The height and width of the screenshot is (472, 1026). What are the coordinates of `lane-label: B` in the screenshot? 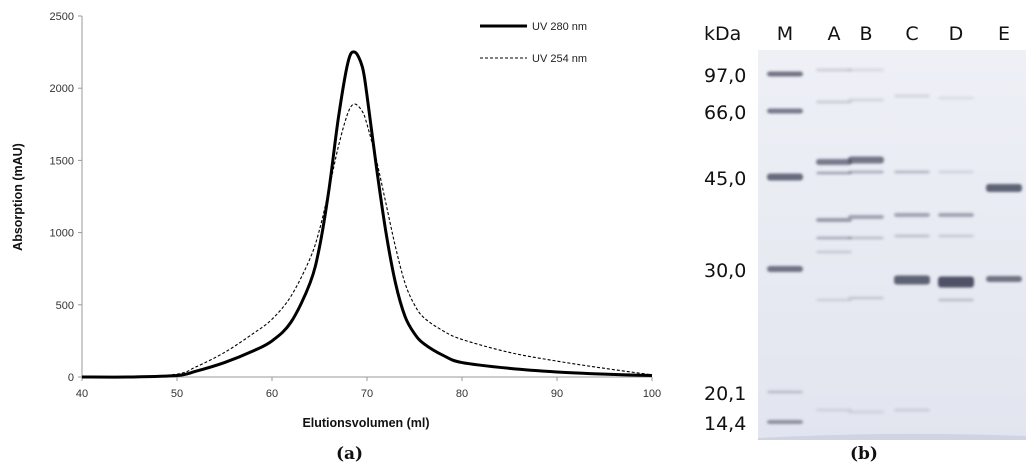 It's located at (865, 34).